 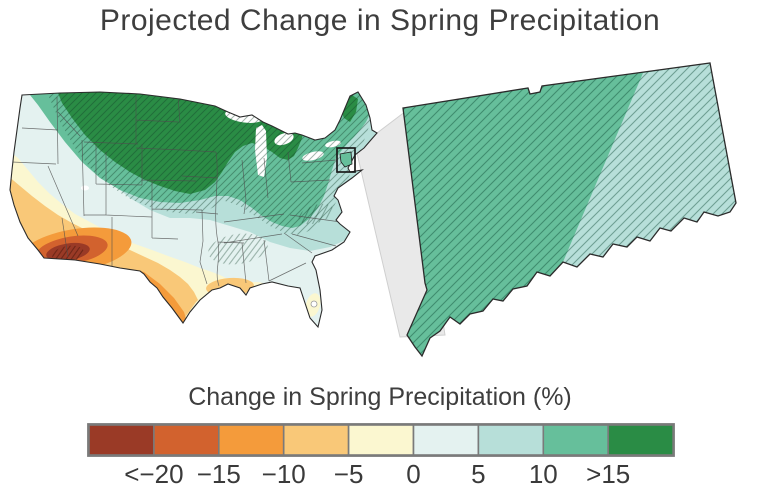 What do you see at coordinates (85, 188) in the screenshot?
I see `great-salt-lake` at bounding box center [85, 188].